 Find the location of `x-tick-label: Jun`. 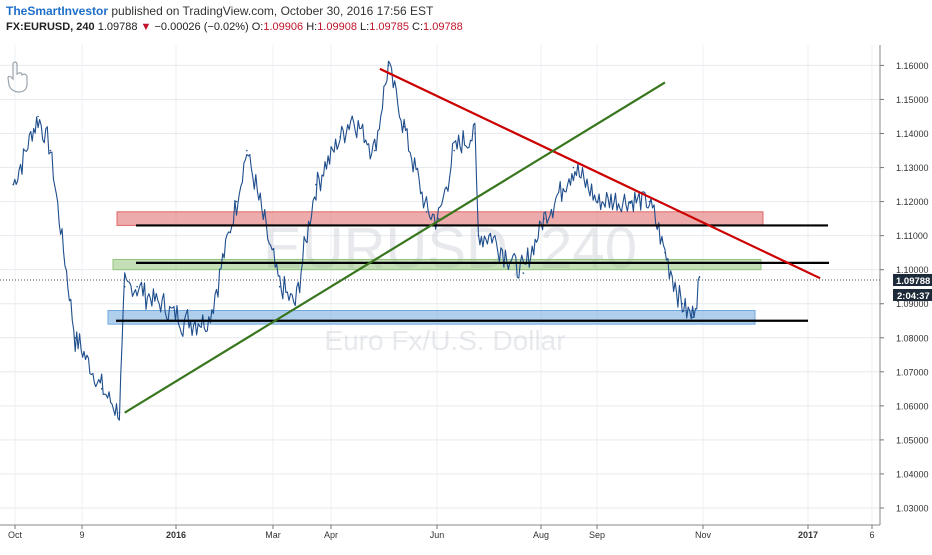

x-tick-label: Jun is located at coordinates (437, 535).